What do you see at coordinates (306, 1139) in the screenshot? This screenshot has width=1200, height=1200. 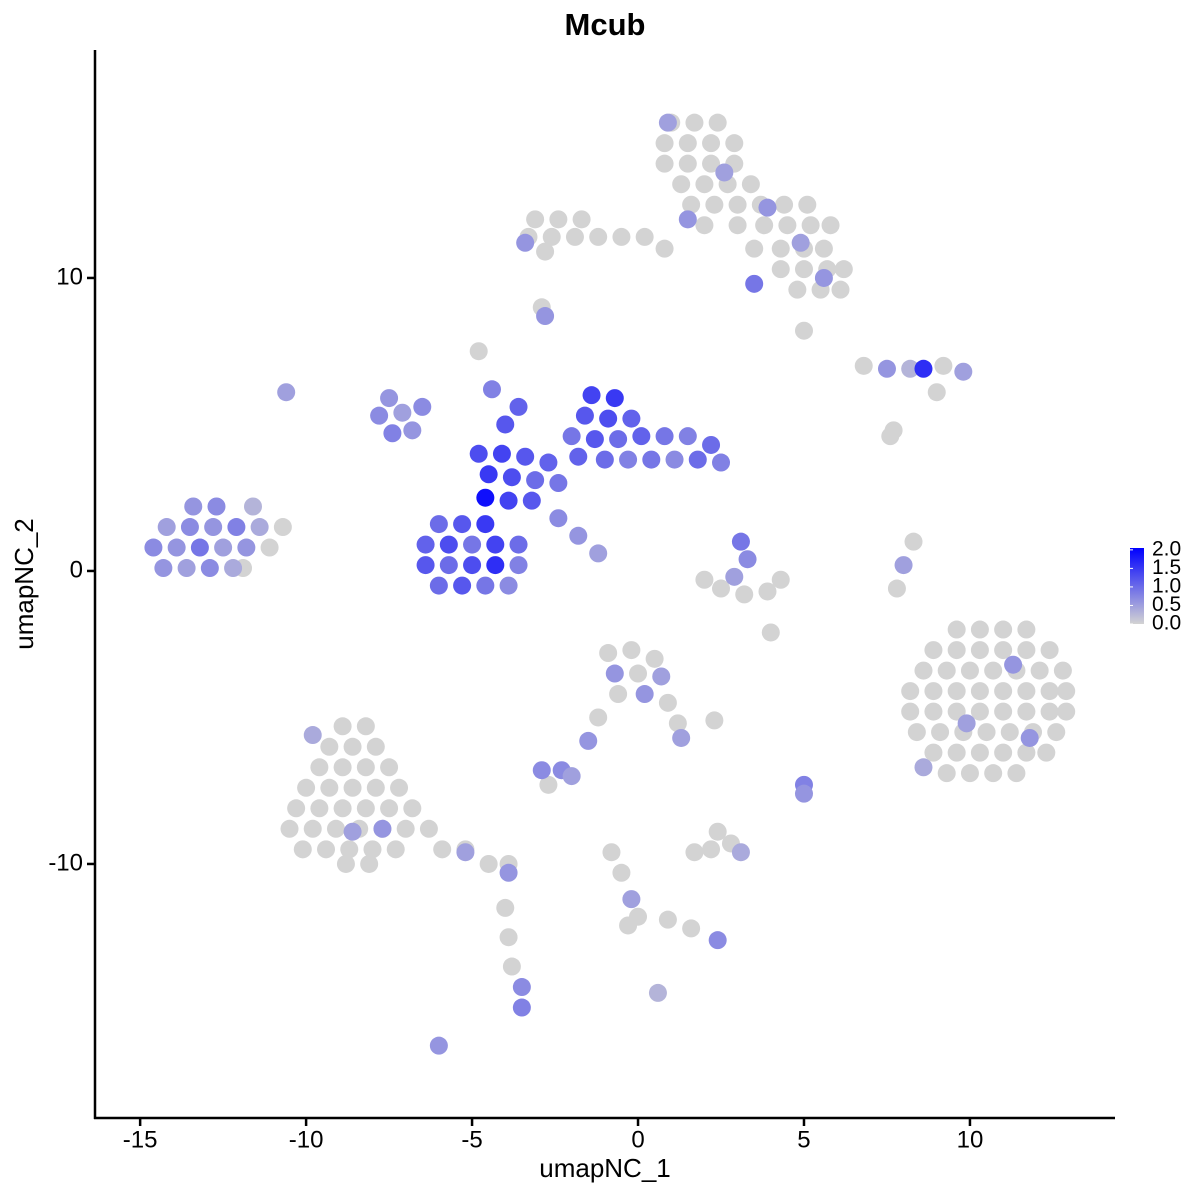 I see `x-tick-label: -10` at bounding box center [306, 1139].